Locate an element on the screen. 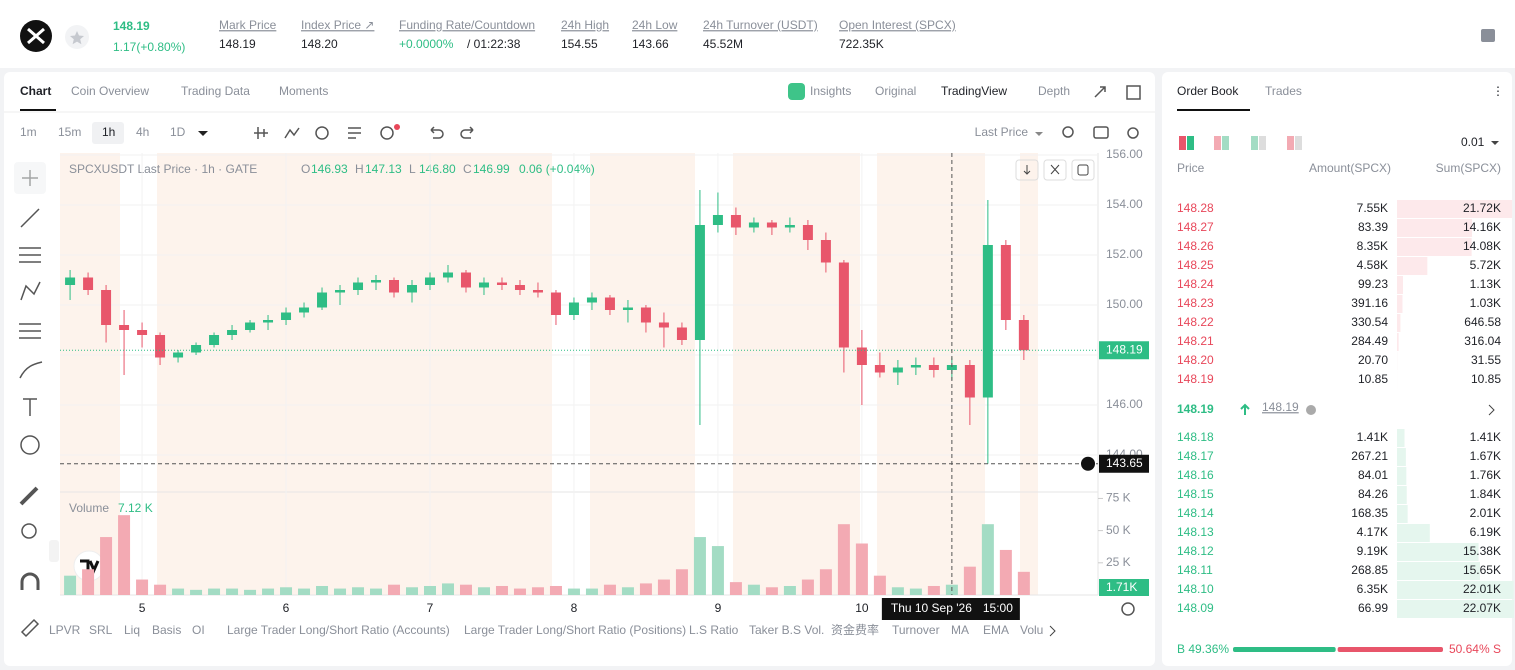 Image resolution: width=1515 pixels, height=670 pixels. zoom-tool is located at coordinates (29, 531).